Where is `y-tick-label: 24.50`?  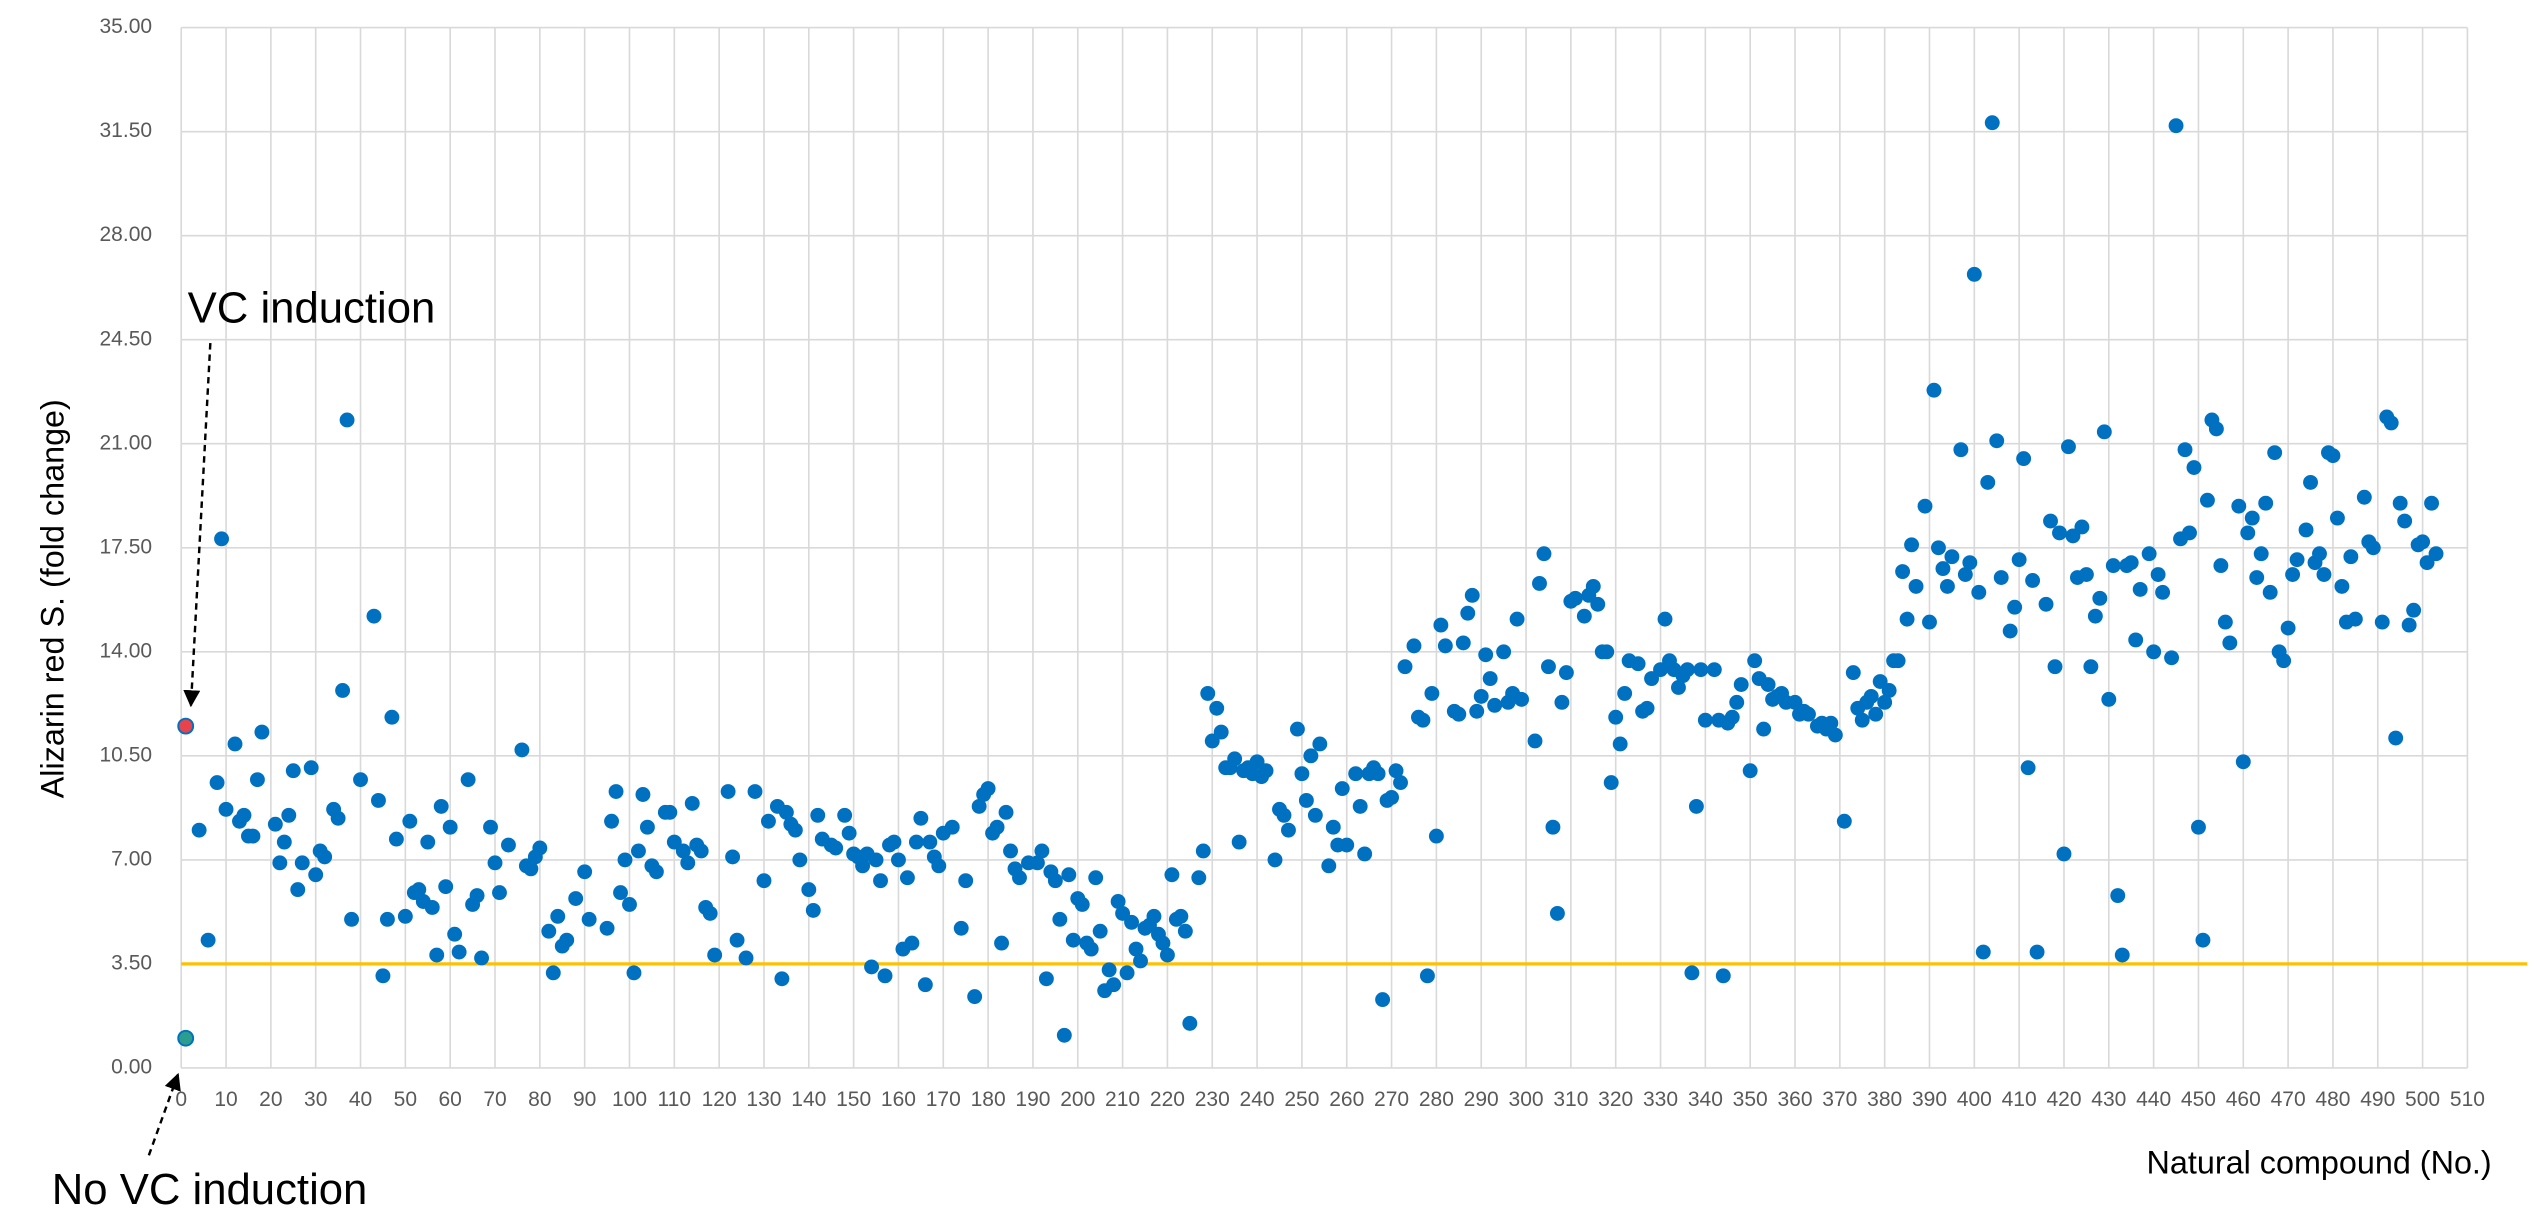 y-tick-label: 24.50 is located at coordinates (125, 338).